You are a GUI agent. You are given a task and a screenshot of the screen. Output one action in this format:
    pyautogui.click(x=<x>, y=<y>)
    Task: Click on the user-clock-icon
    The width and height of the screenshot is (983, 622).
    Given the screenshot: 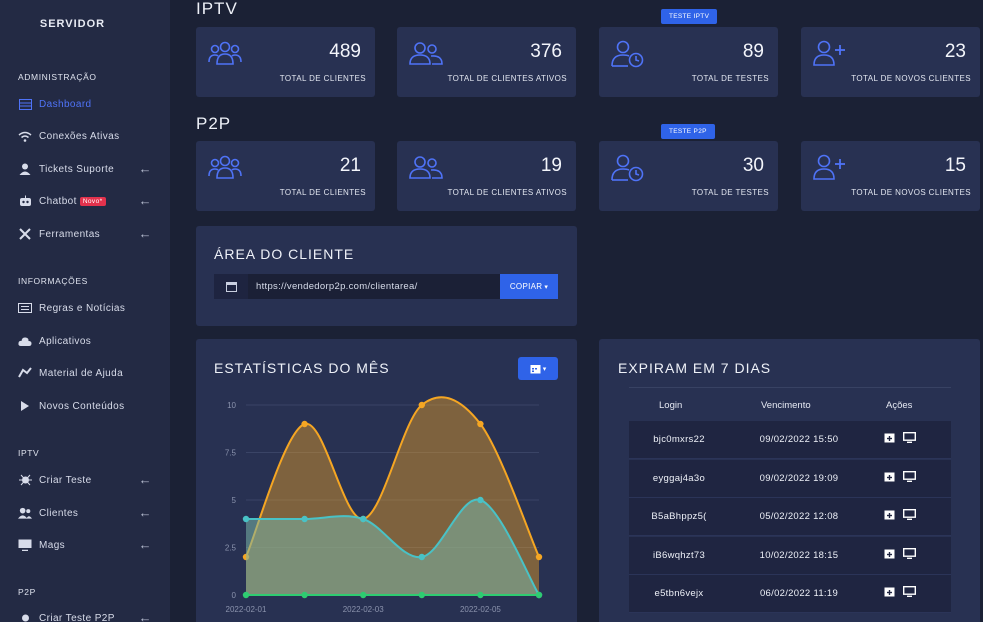 What is the action you would take?
    pyautogui.click(x=628, y=56)
    